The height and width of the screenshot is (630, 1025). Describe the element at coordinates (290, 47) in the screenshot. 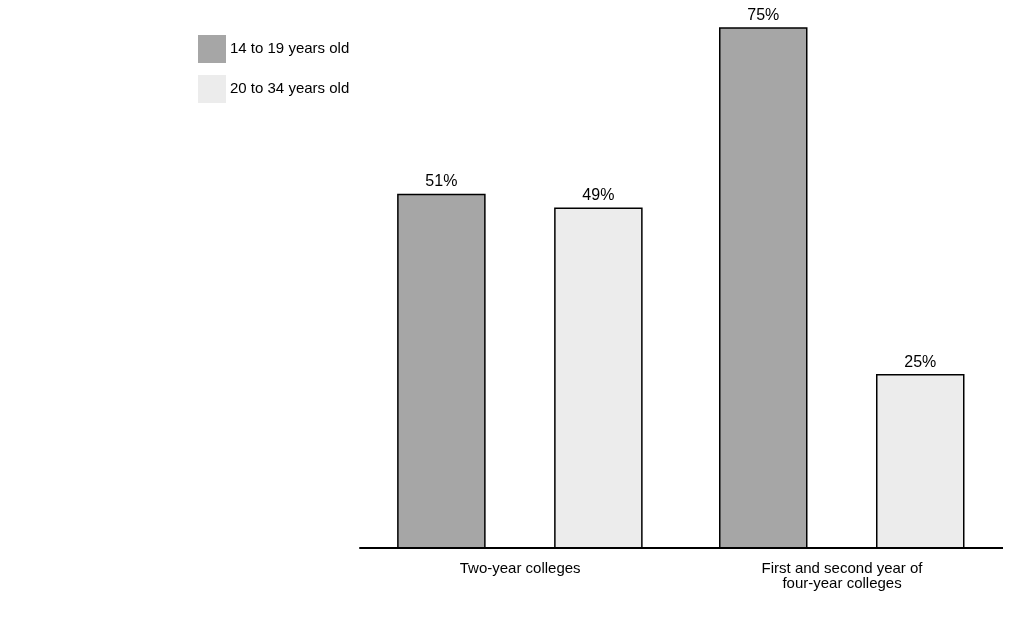

I see `legend-label: 14 to 19 years old` at that location.